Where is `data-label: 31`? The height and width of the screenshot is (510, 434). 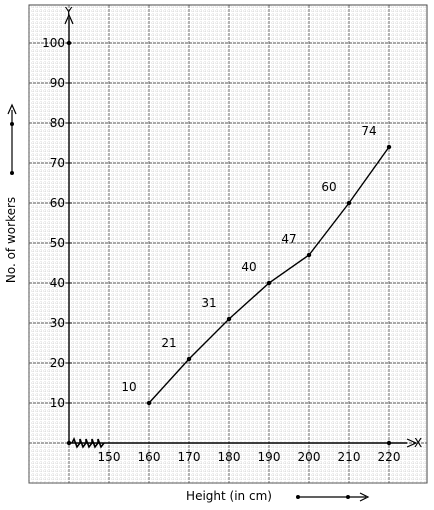 data-label: 31 is located at coordinates (208, 303).